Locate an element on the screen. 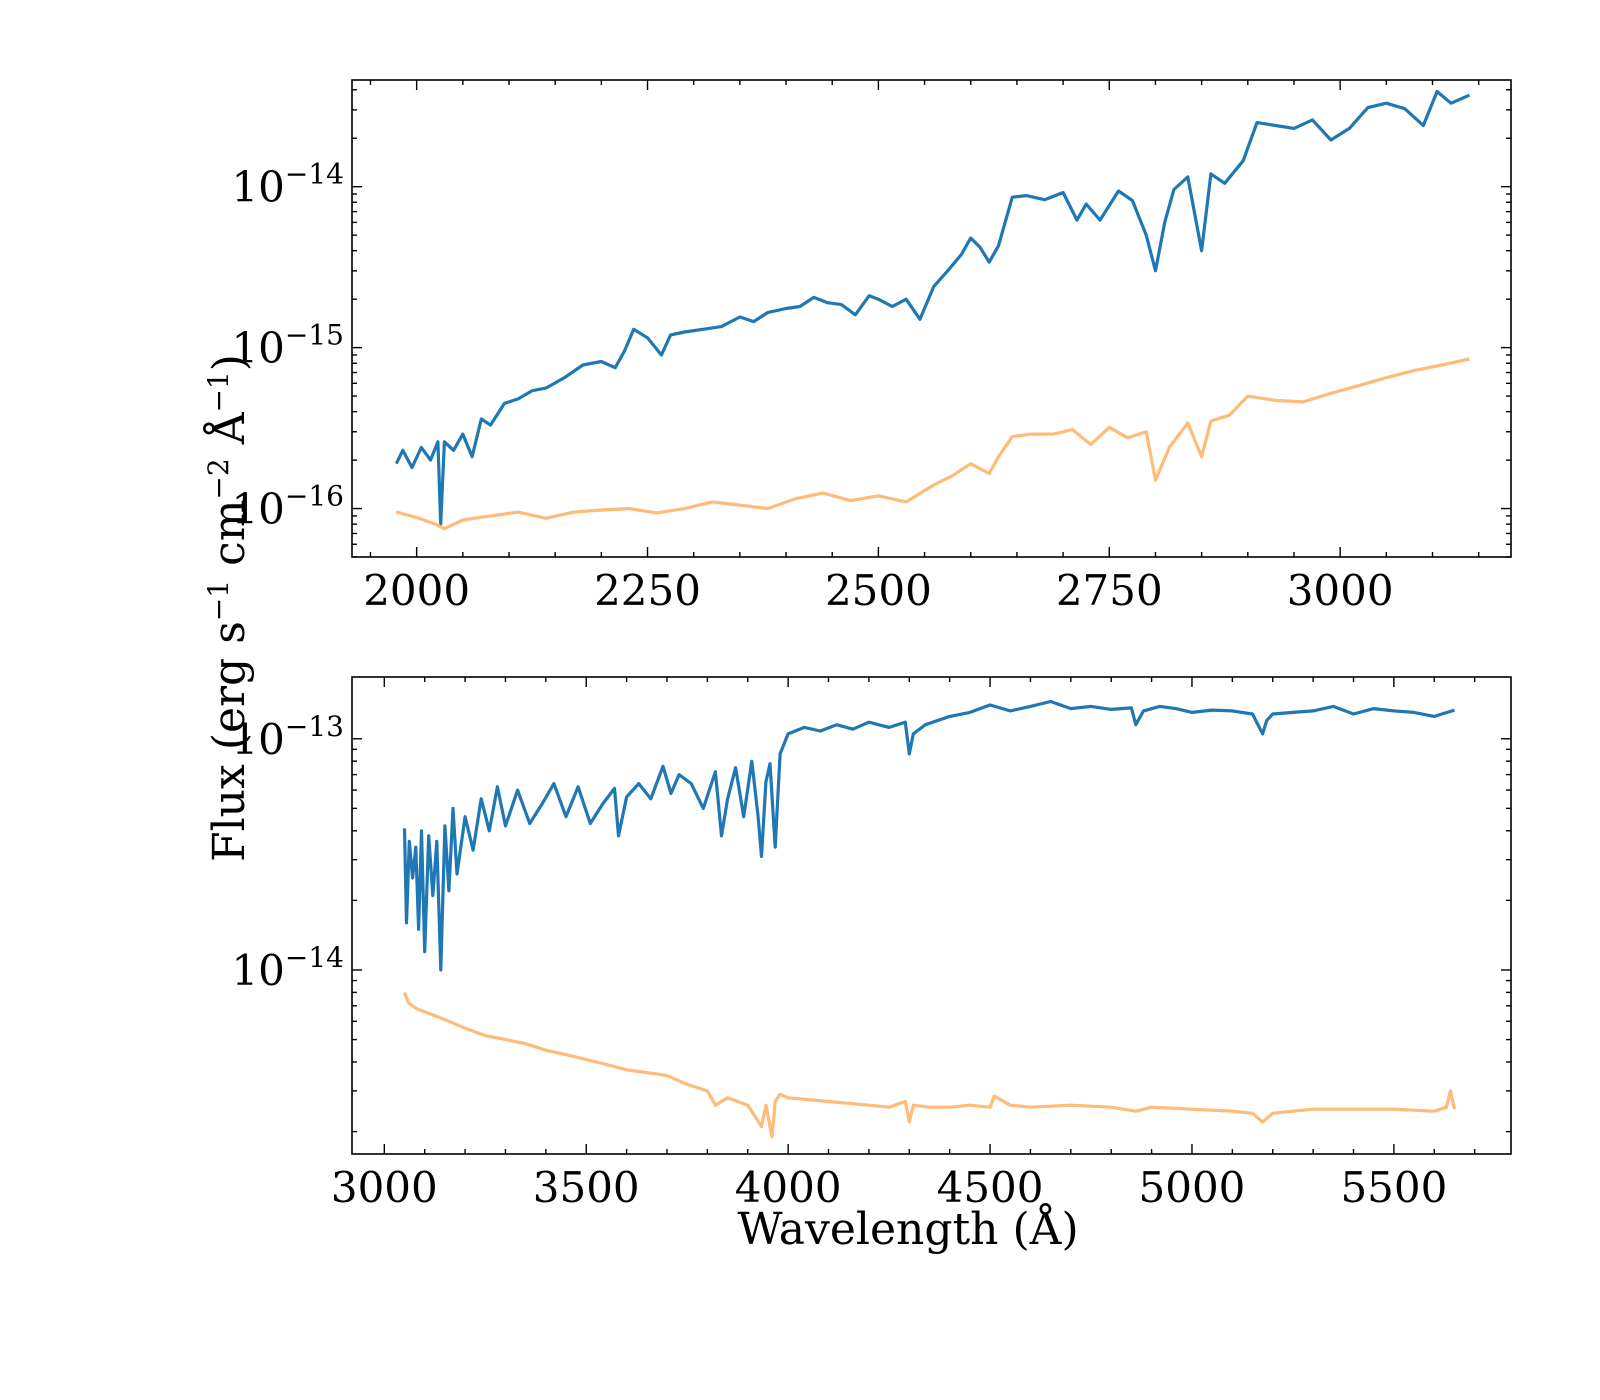  y-tick-label: 10−13 is located at coordinates (287, 737).